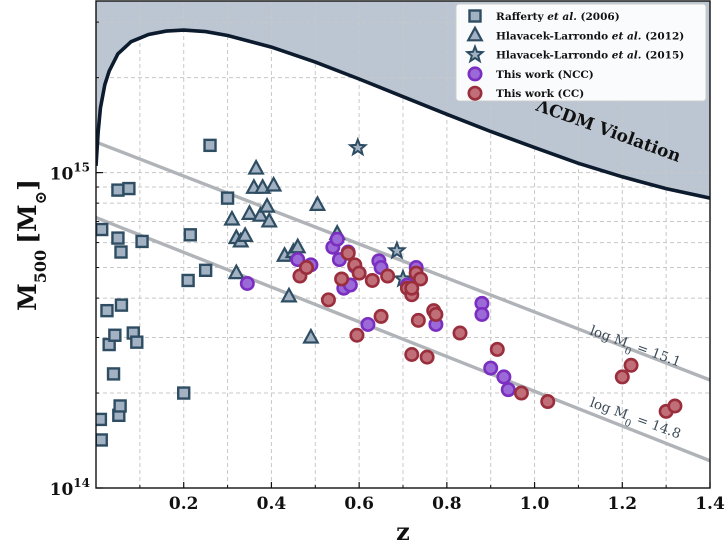 The height and width of the screenshot is (545, 728). I want to click on legend-item: Hlavacek-Larrondo et al. (2015), so click(574, 53).